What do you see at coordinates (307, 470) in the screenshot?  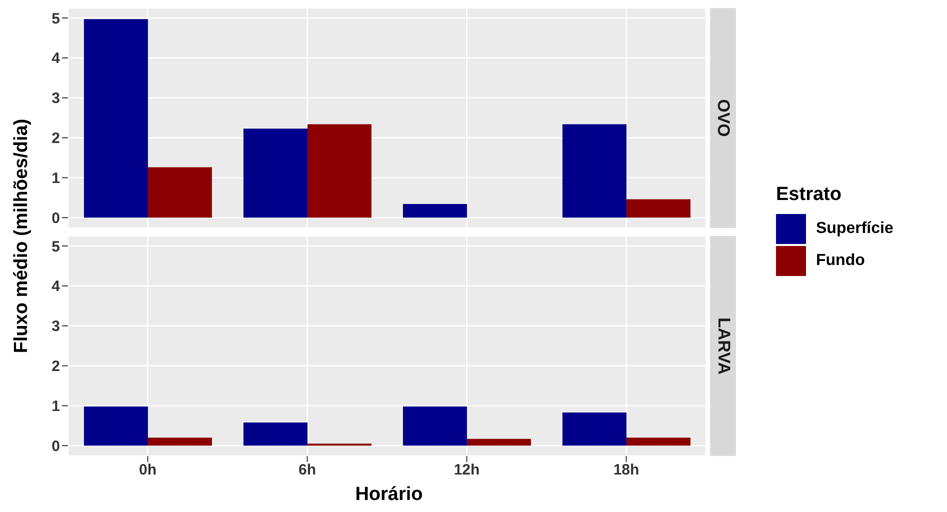 I see `x-tick-label: 6h` at bounding box center [307, 470].